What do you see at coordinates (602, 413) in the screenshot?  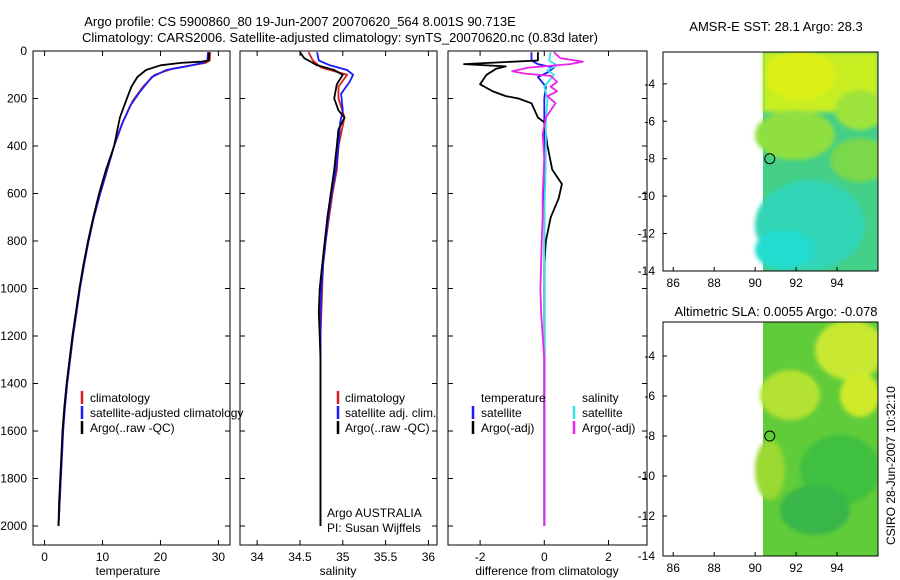 I see `legend-sal-satellite: satellite` at bounding box center [602, 413].